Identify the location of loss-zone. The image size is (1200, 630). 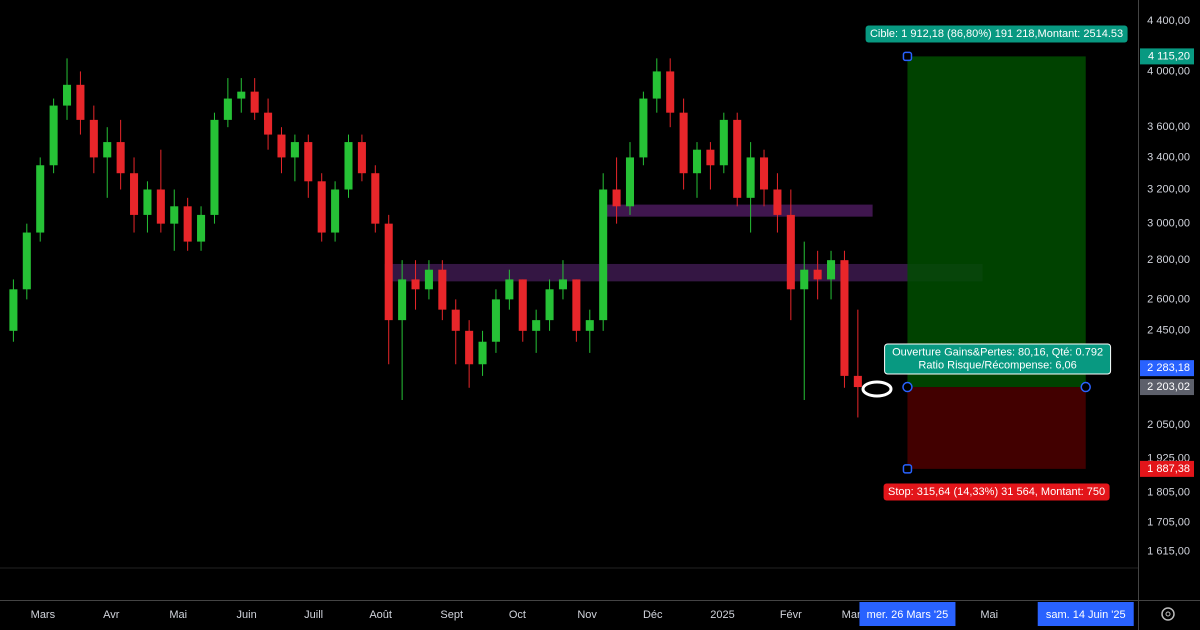
(996, 428).